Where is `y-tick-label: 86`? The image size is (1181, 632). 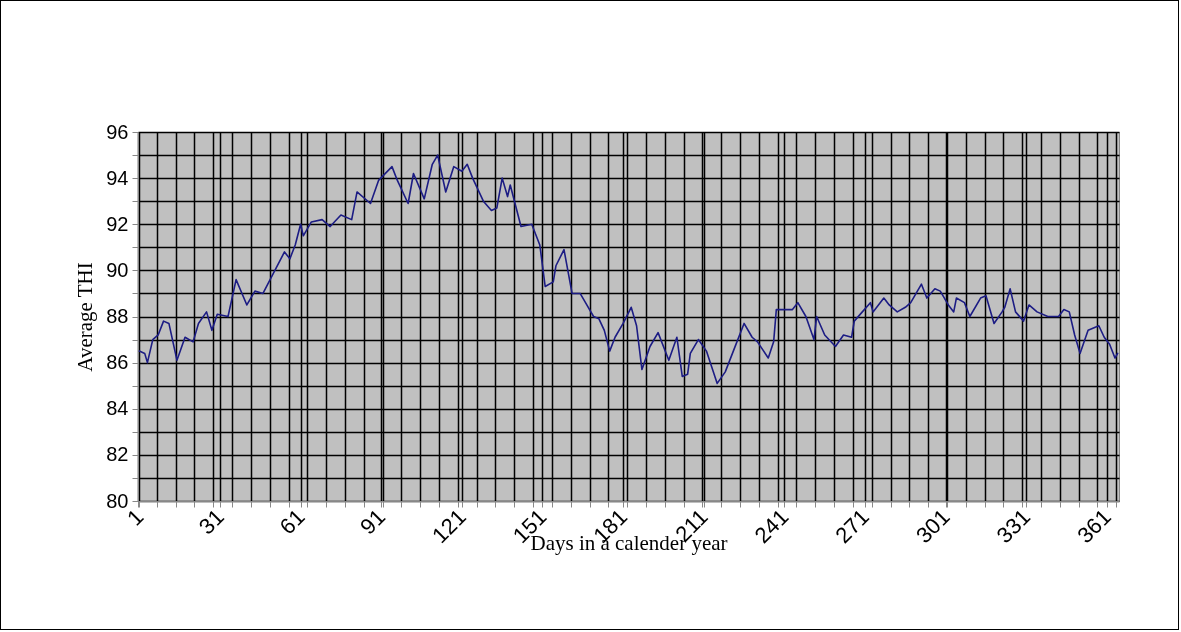
y-tick-label: 86 is located at coordinates (117, 362).